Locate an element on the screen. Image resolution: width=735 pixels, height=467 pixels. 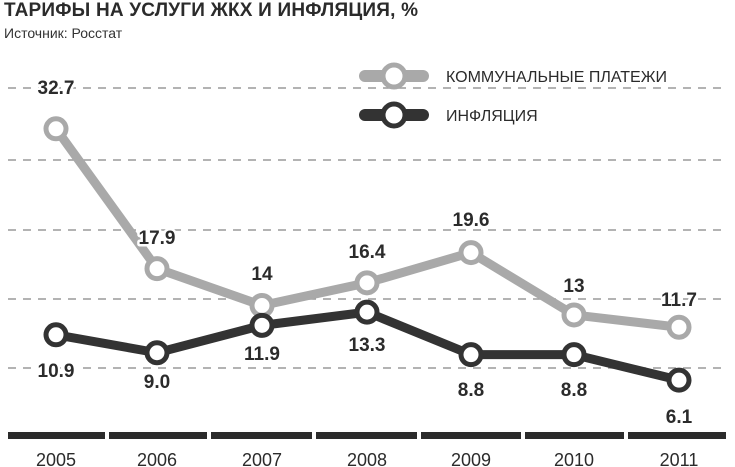
data-label-utilities: 13 is located at coordinates (573, 286).